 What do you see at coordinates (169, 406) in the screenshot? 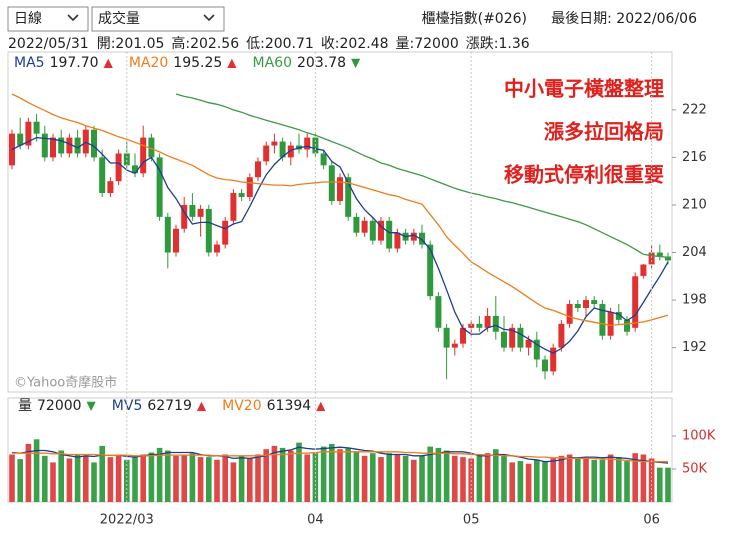
I see `legend-value: 62719` at bounding box center [169, 406].